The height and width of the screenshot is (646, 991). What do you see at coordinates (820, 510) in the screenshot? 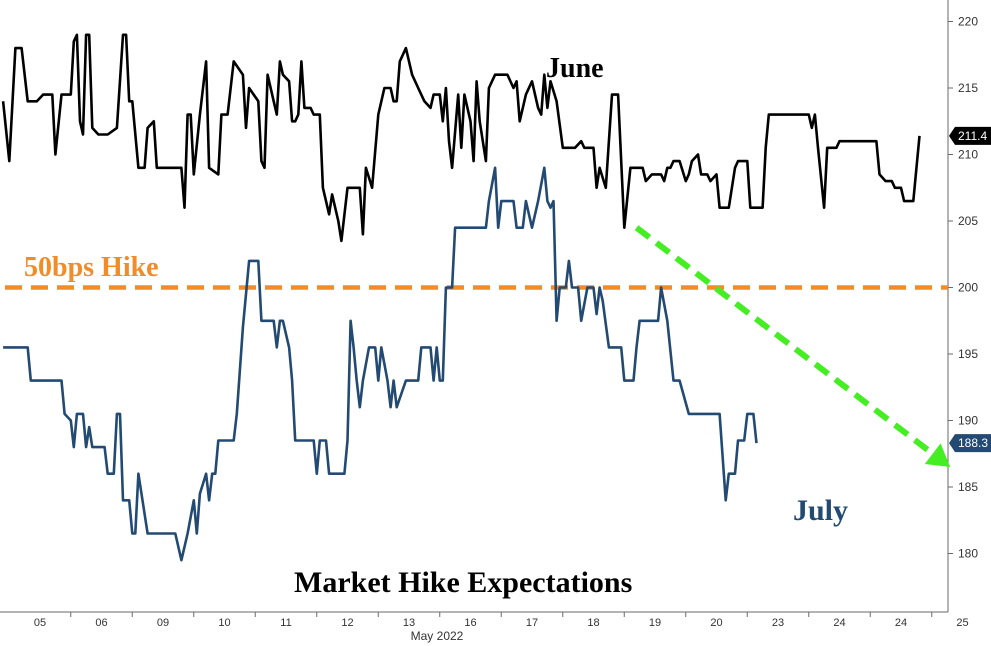
I see `series-label-july: July` at bounding box center [820, 510].